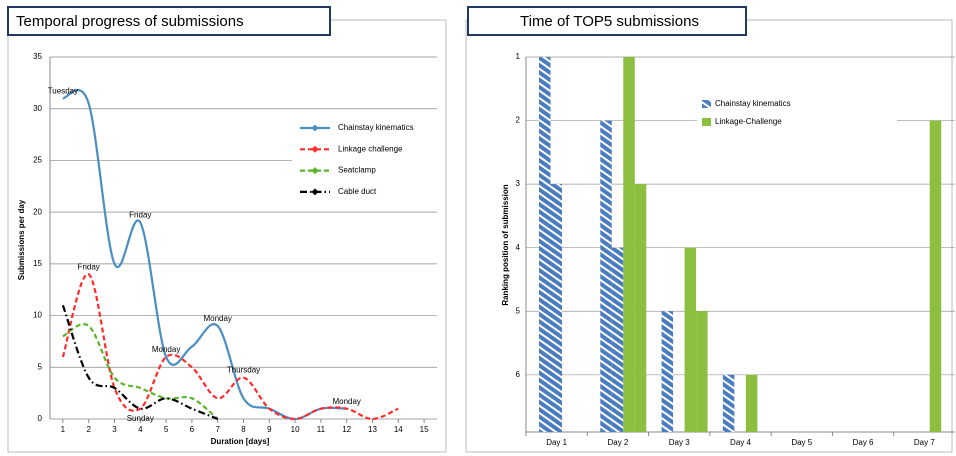 Image resolution: width=956 pixels, height=456 pixels. I want to click on y-tick-label: 10, so click(37, 315).